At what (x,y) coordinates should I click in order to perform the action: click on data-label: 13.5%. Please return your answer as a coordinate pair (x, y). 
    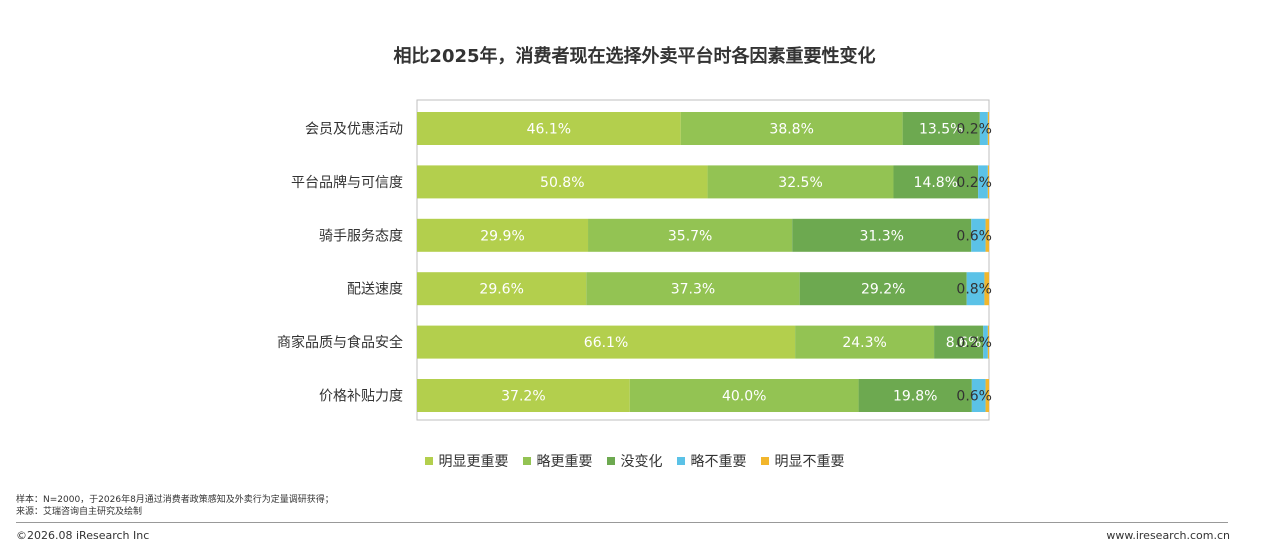
    Looking at the image, I should click on (941, 130).